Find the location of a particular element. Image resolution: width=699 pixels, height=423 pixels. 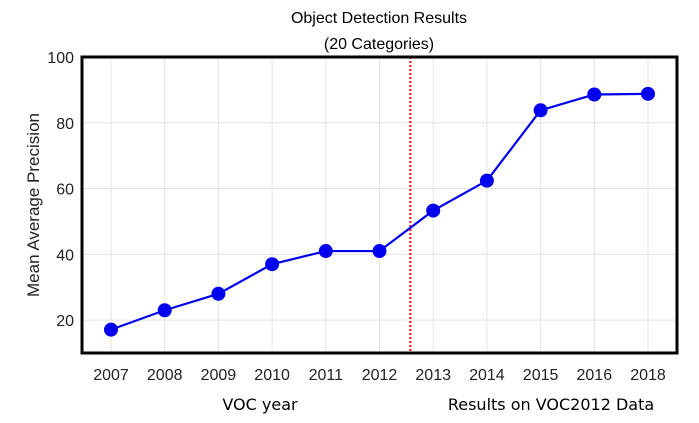

y-tick-label: 100 is located at coordinates (60, 58).